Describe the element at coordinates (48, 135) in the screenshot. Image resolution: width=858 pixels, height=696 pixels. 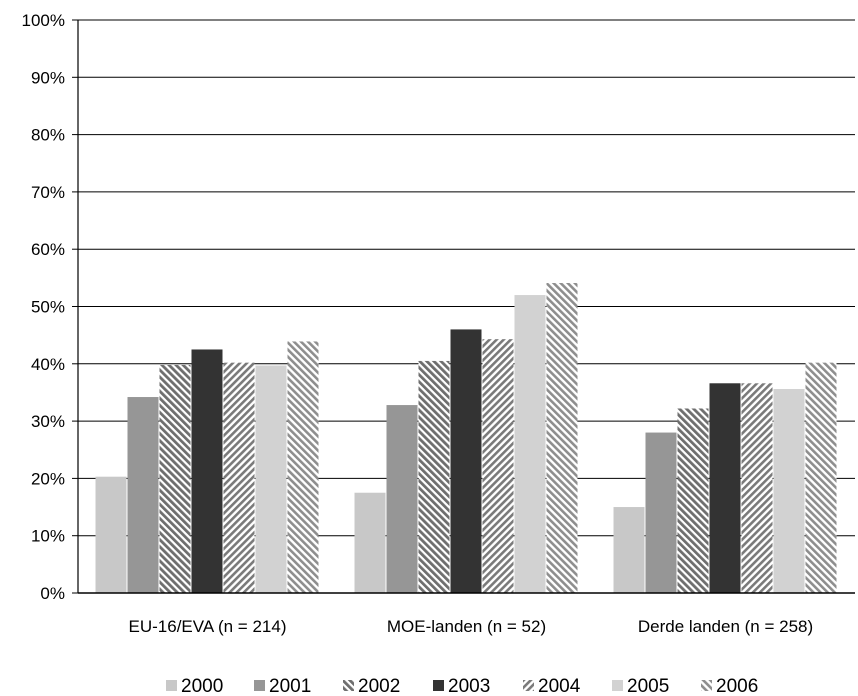
I see `y-tick-label: 80%` at that location.